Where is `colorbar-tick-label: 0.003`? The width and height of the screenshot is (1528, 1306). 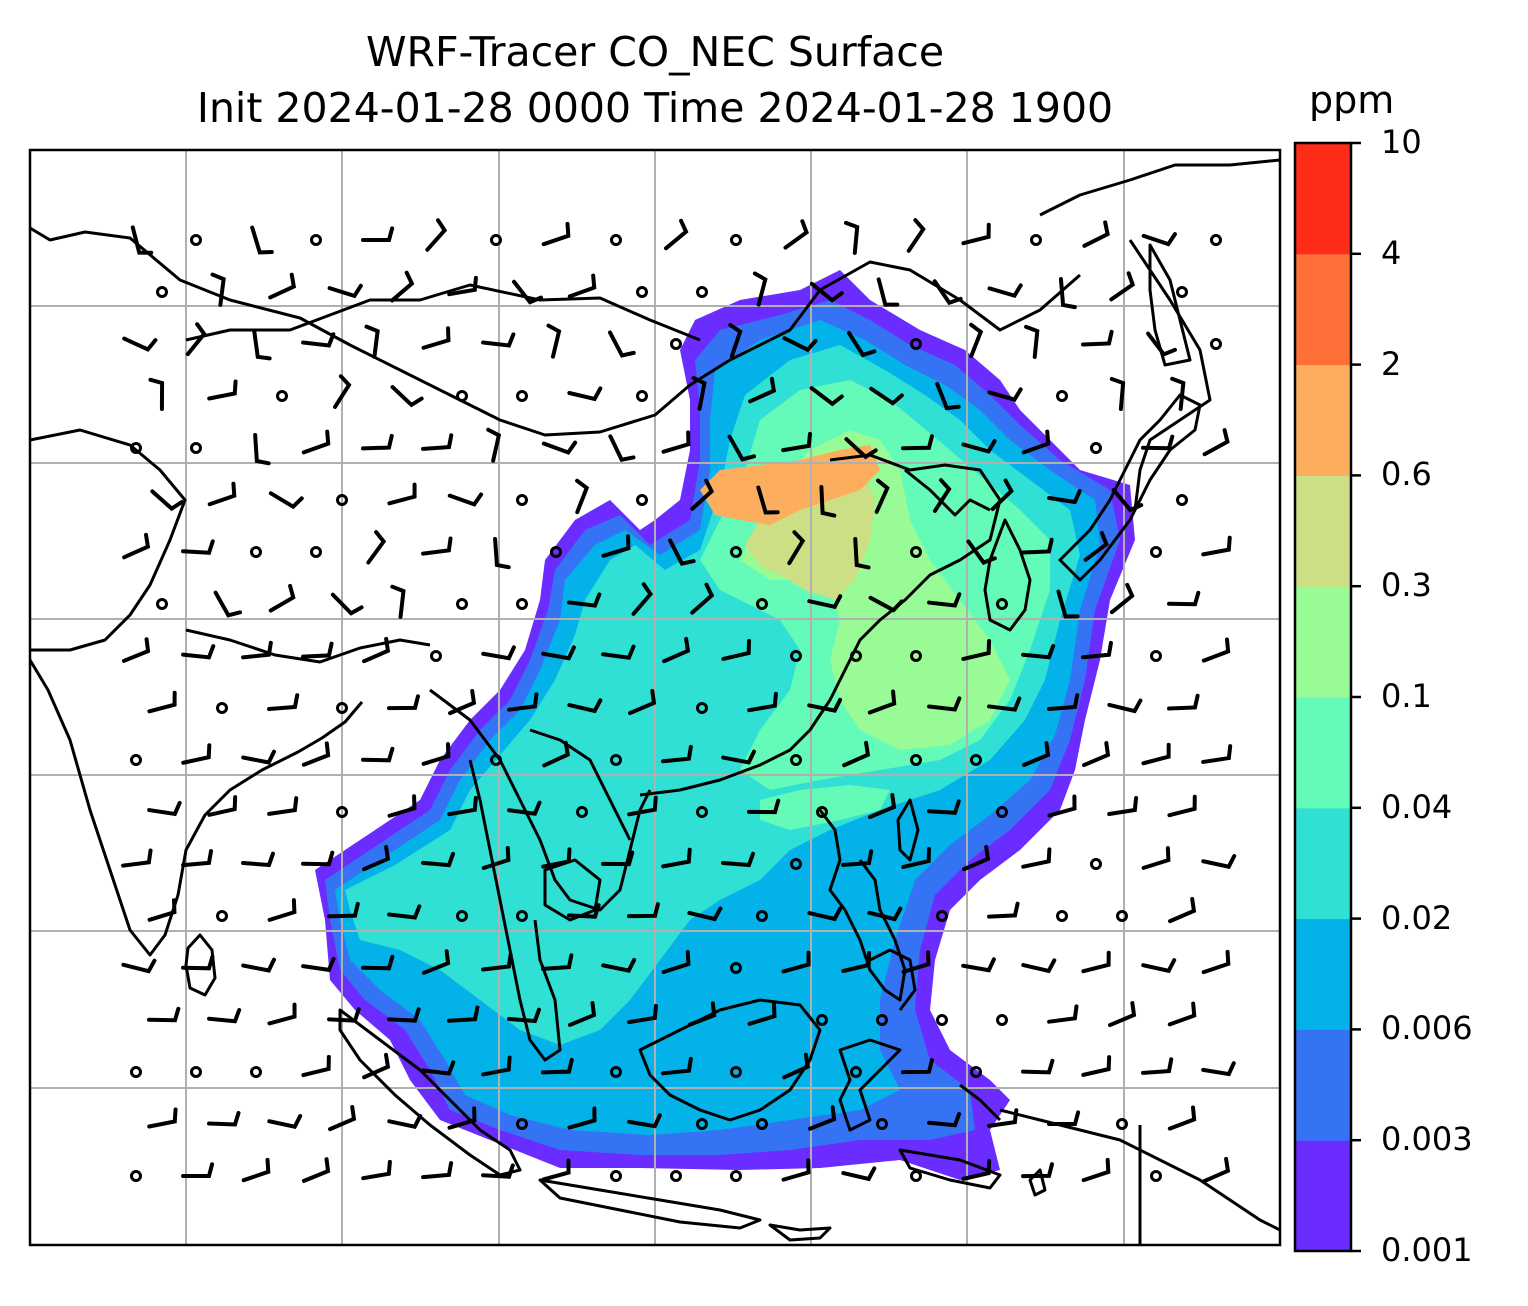 colorbar-tick-label: 0.003 is located at coordinates (1427, 1139).